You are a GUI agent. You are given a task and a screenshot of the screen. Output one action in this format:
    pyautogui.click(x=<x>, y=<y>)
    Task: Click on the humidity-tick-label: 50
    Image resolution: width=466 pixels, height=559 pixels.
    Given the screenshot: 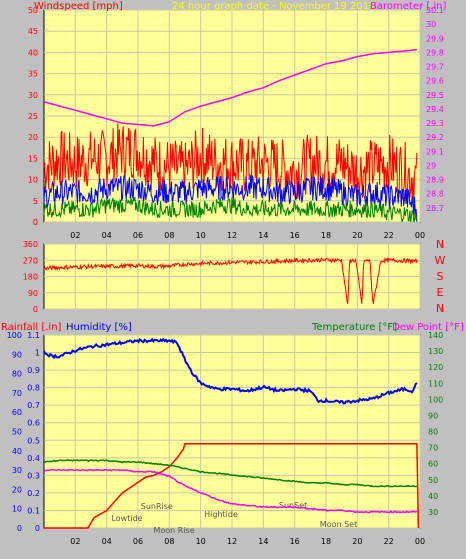 What is the action you would take?
    pyautogui.click(x=17, y=432)
    